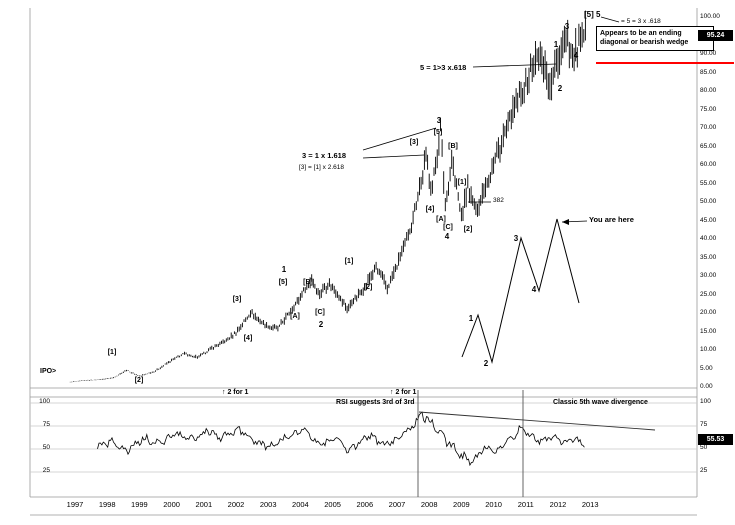 This screenshot has width=735, height=525. Describe the element at coordinates (537, 421) in the screenshot. I see `rsi-divergence-line` at that location.